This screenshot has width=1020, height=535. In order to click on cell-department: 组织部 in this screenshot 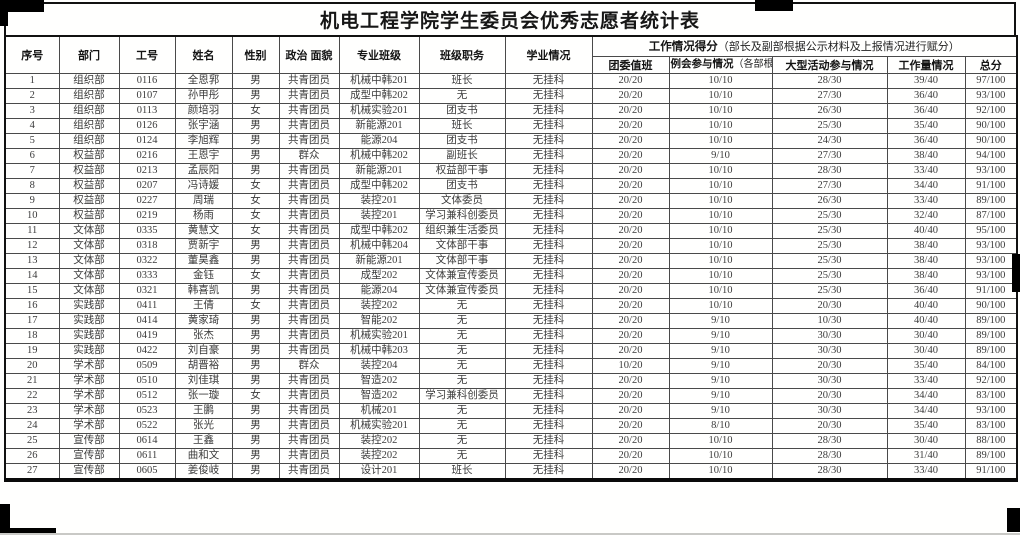, I will do `click(89, 80)`.